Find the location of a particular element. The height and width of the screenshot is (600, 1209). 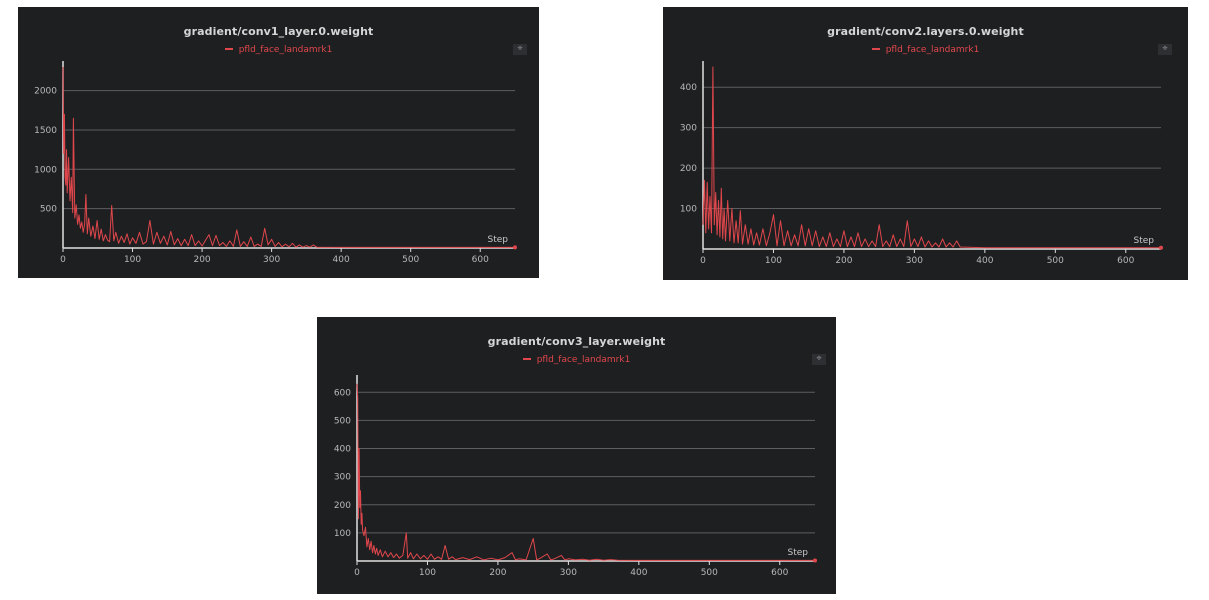

y-tick-label: 600 is located at coordinates (342, 393).